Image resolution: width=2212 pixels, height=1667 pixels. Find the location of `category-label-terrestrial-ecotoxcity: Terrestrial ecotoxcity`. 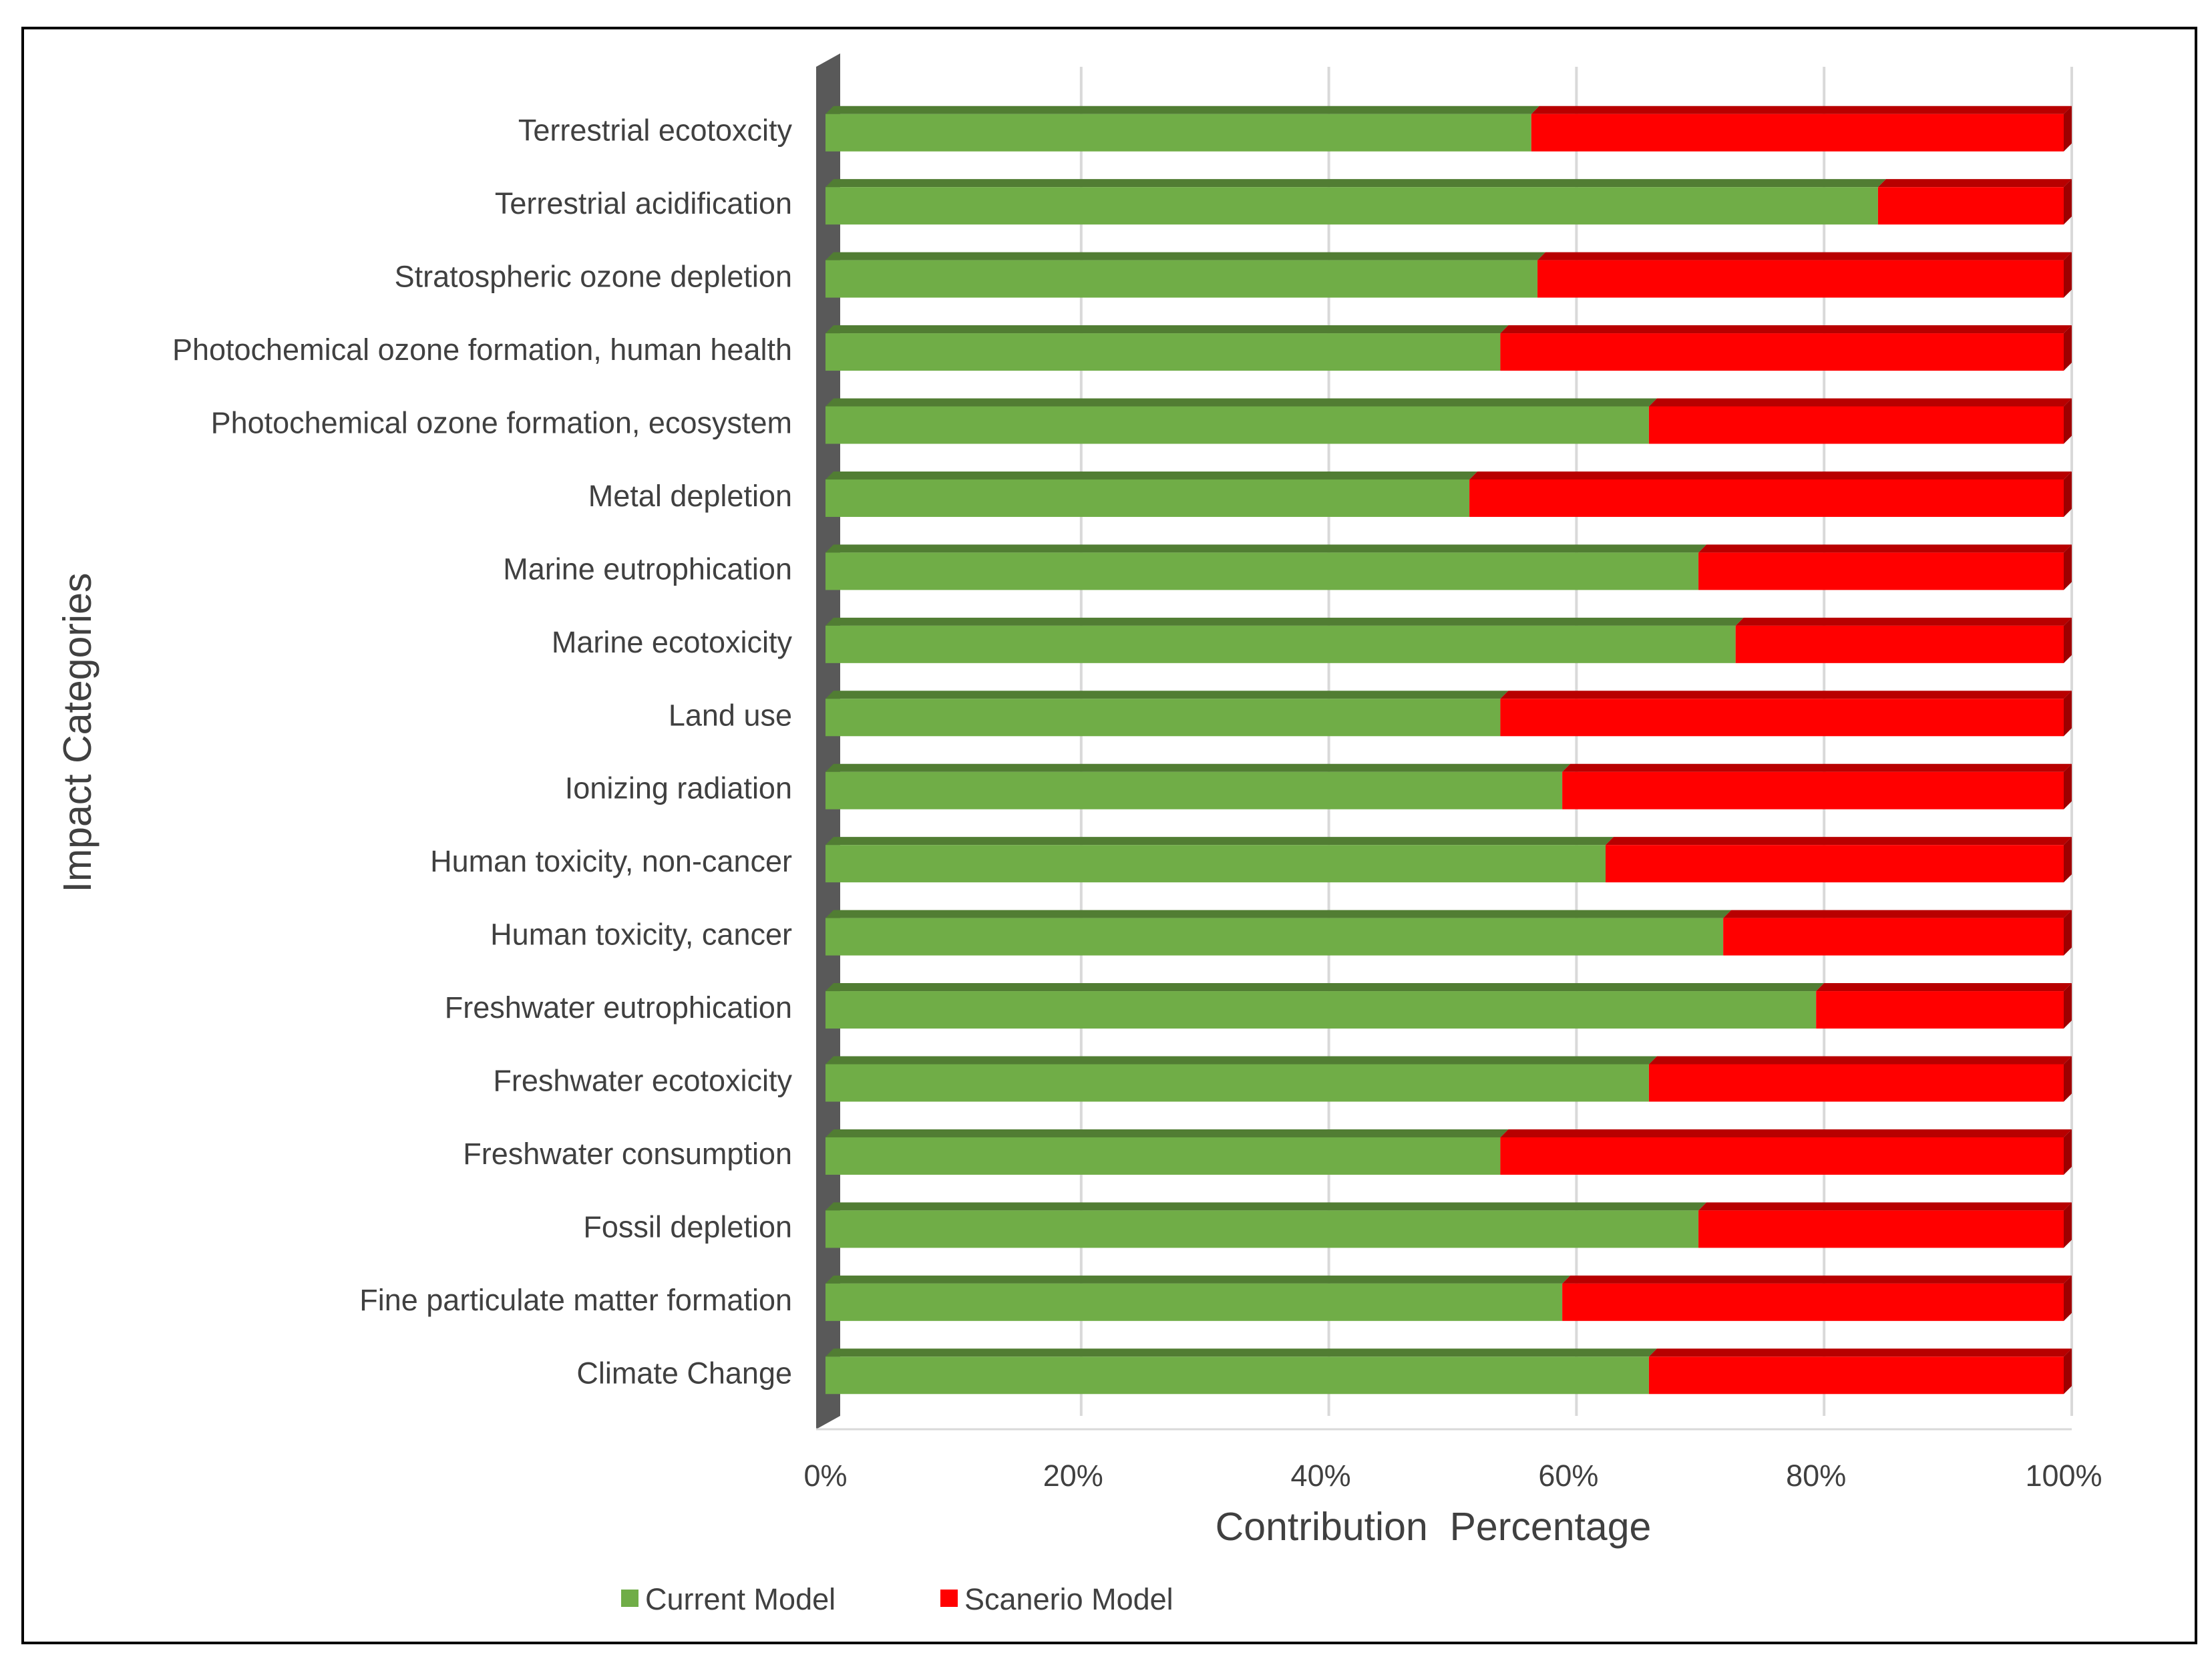

category-label-terrestrial-ecotoxcity: Terrestrial ecotoxcity is located at coordinates (655, 131).